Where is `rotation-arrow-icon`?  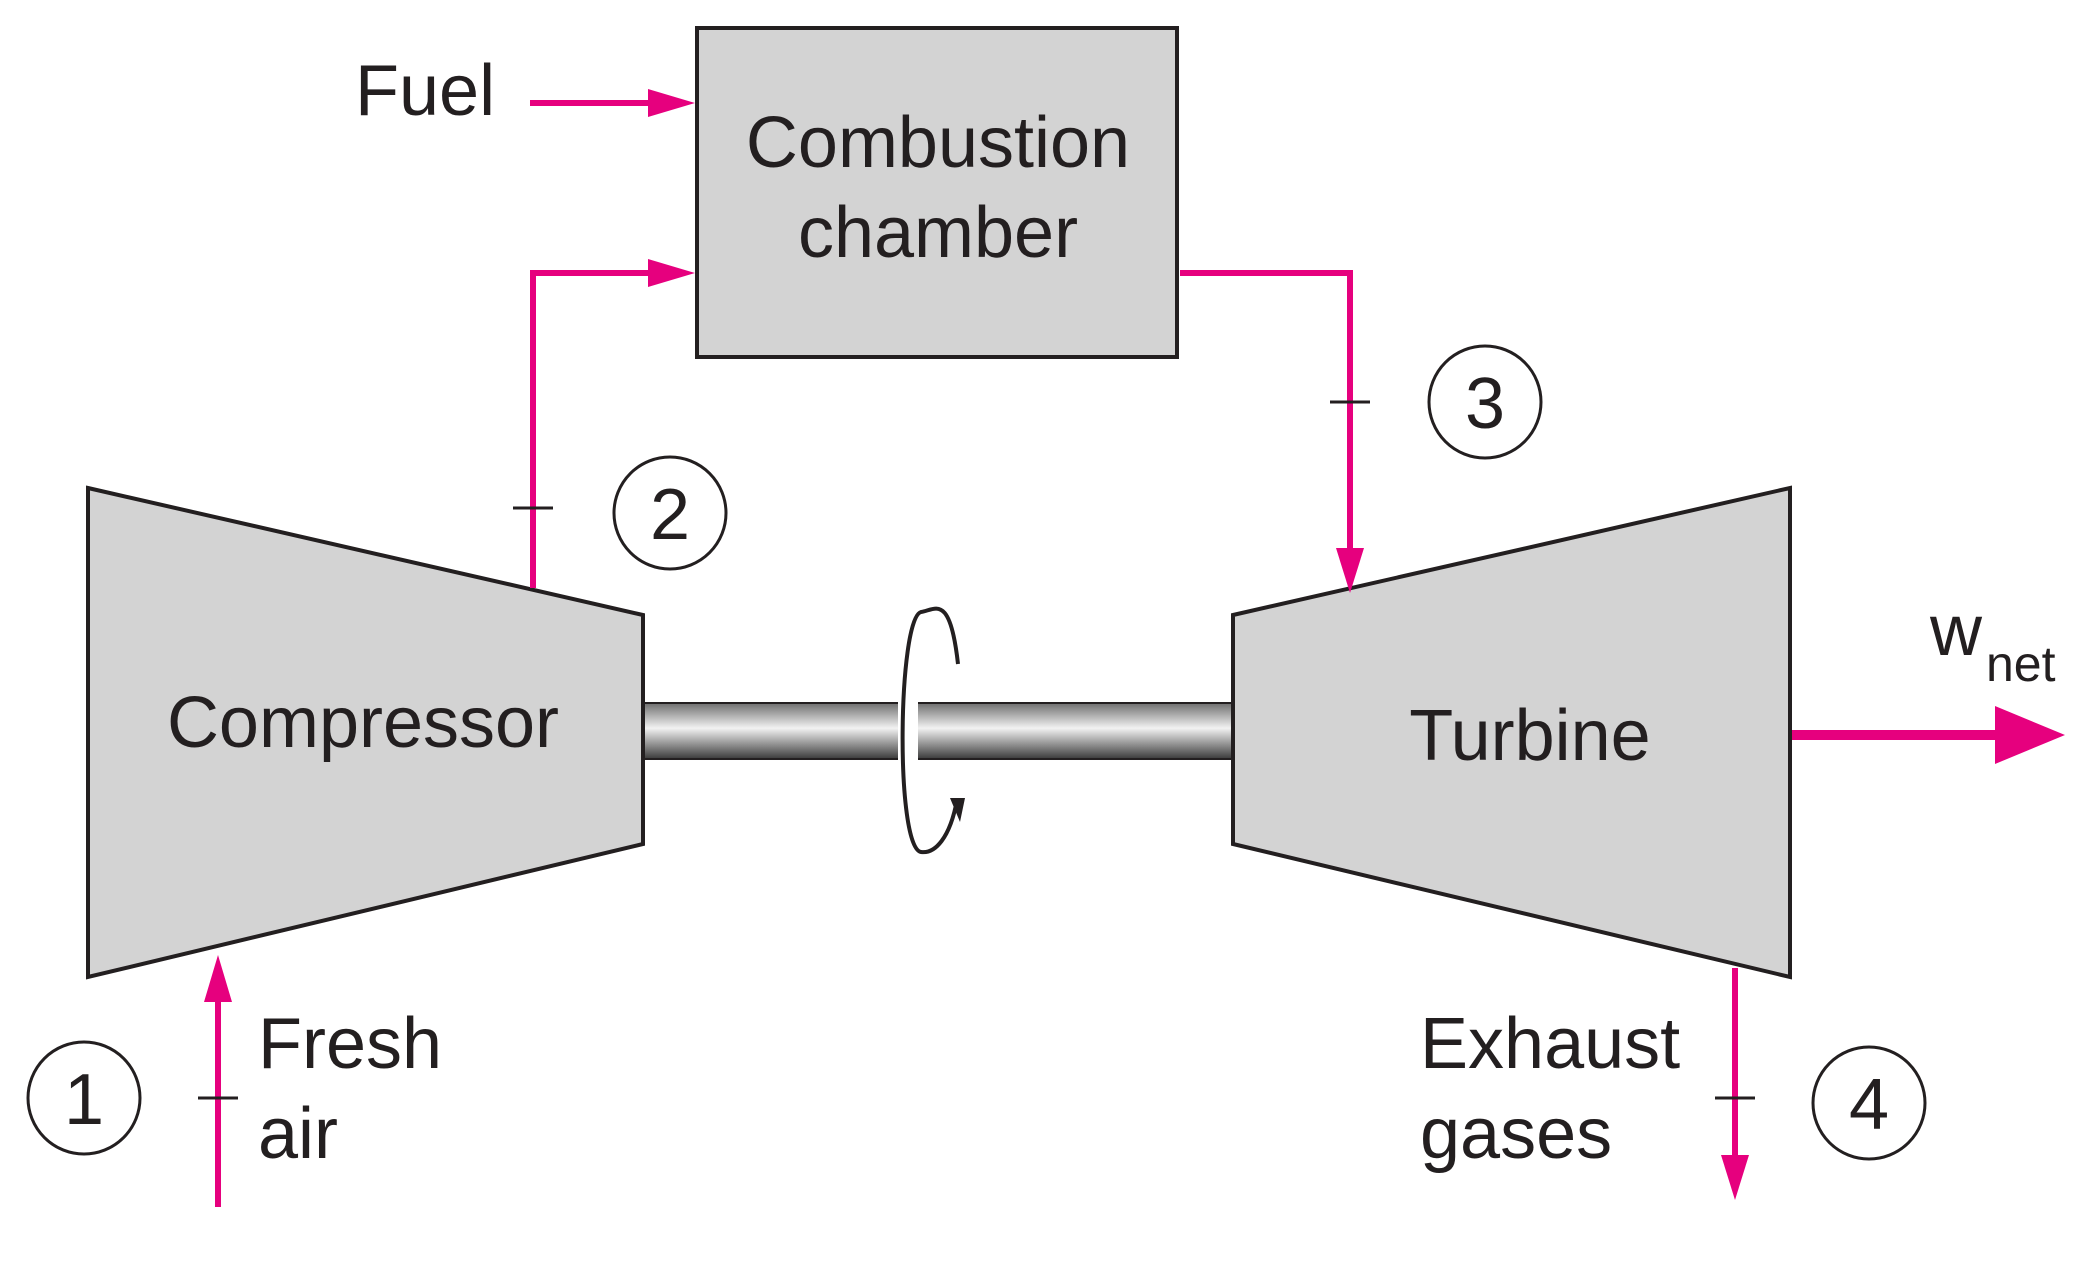
rotation-arrow-icon is located at coordinates (931, 730).